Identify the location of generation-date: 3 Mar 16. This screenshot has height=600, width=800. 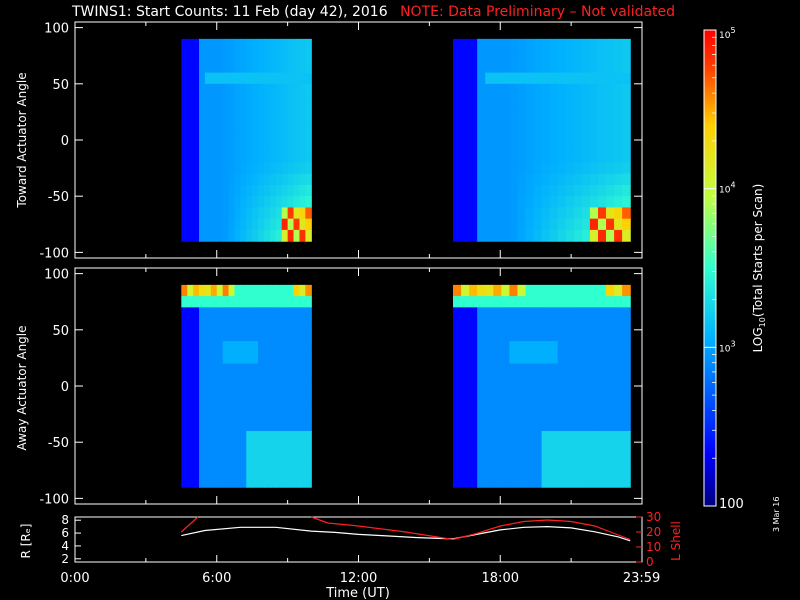
(776, 514).